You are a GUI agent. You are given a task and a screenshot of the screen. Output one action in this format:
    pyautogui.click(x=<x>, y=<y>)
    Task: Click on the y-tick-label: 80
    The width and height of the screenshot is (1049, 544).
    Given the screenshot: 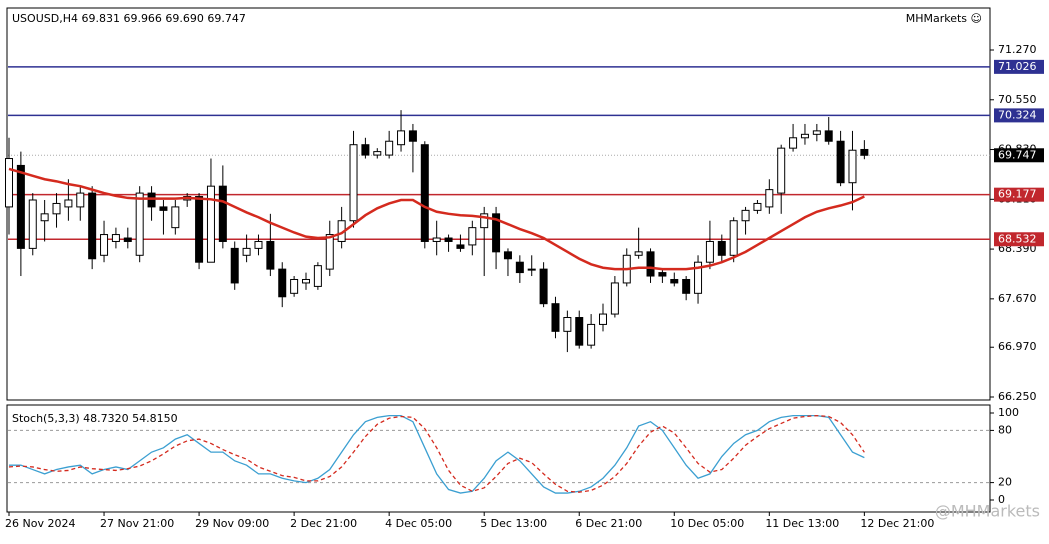 What is the action you would take?
    pyautogui.click(x=1005, y=429)
    